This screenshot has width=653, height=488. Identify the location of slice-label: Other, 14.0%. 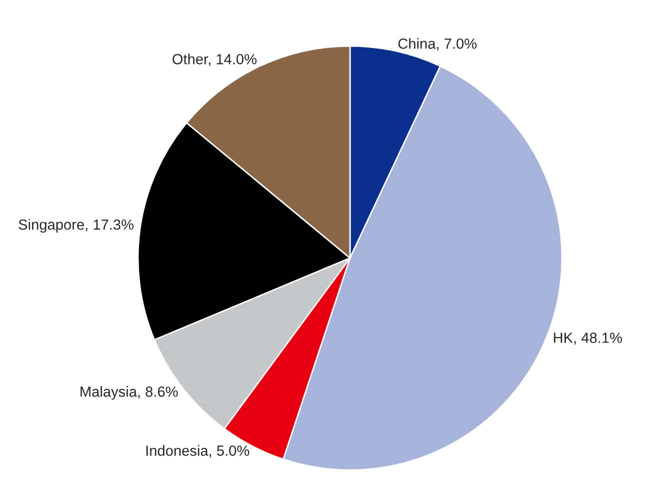
(214, 60).